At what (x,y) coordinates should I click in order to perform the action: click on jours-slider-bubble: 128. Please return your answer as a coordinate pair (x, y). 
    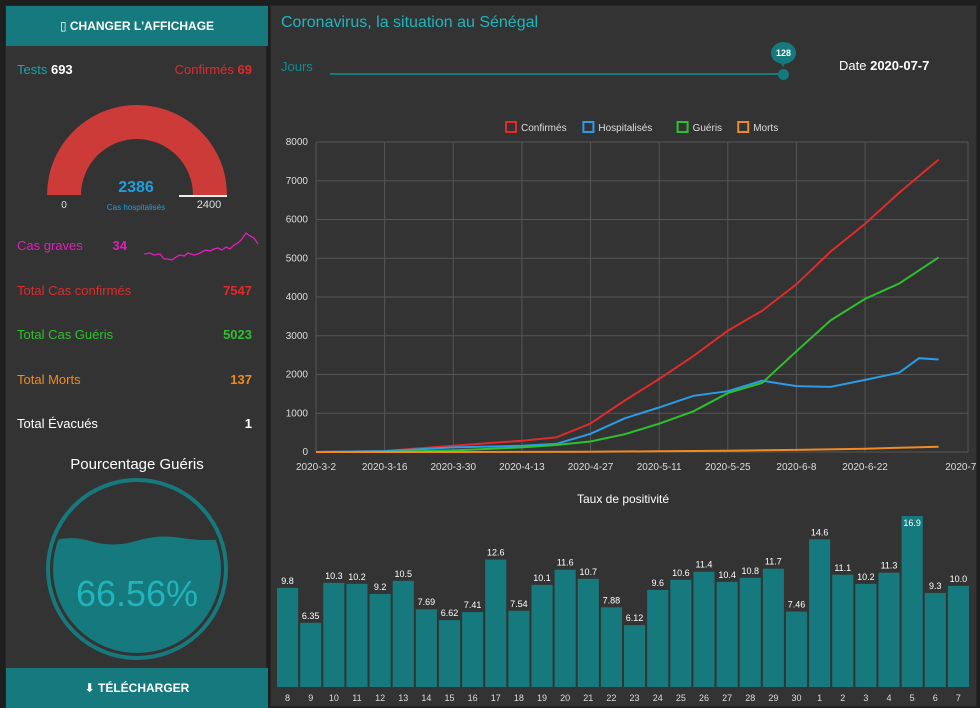
    Looking at the image, I should click on (783, 54).